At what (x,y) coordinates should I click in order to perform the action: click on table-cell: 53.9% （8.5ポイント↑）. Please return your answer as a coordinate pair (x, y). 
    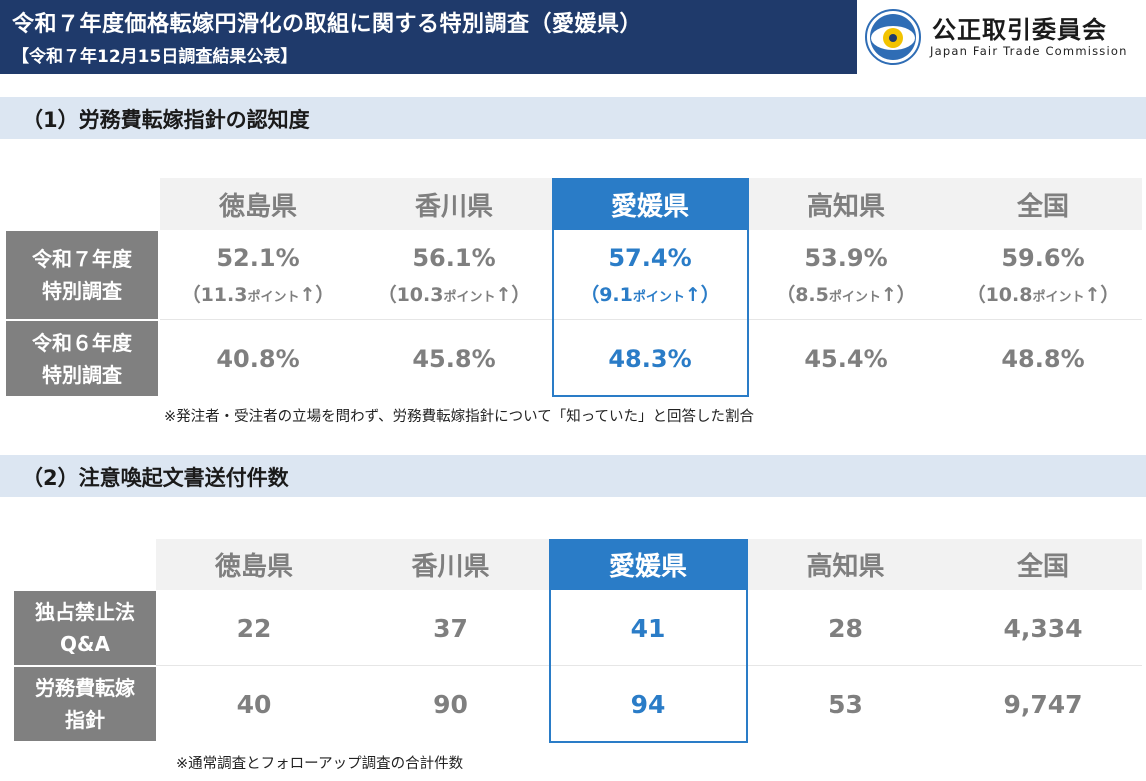
    Looking at the image, I should click on (846, 275).